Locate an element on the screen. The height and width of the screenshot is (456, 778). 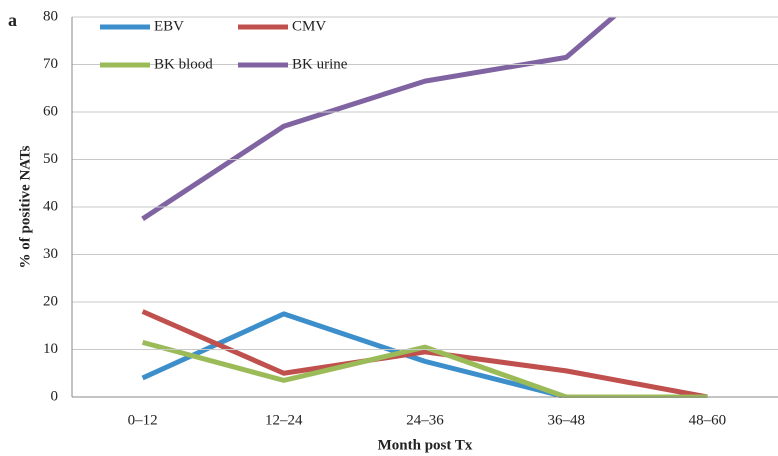
y-tick-label: 80 is located at coordinates (50, 16).